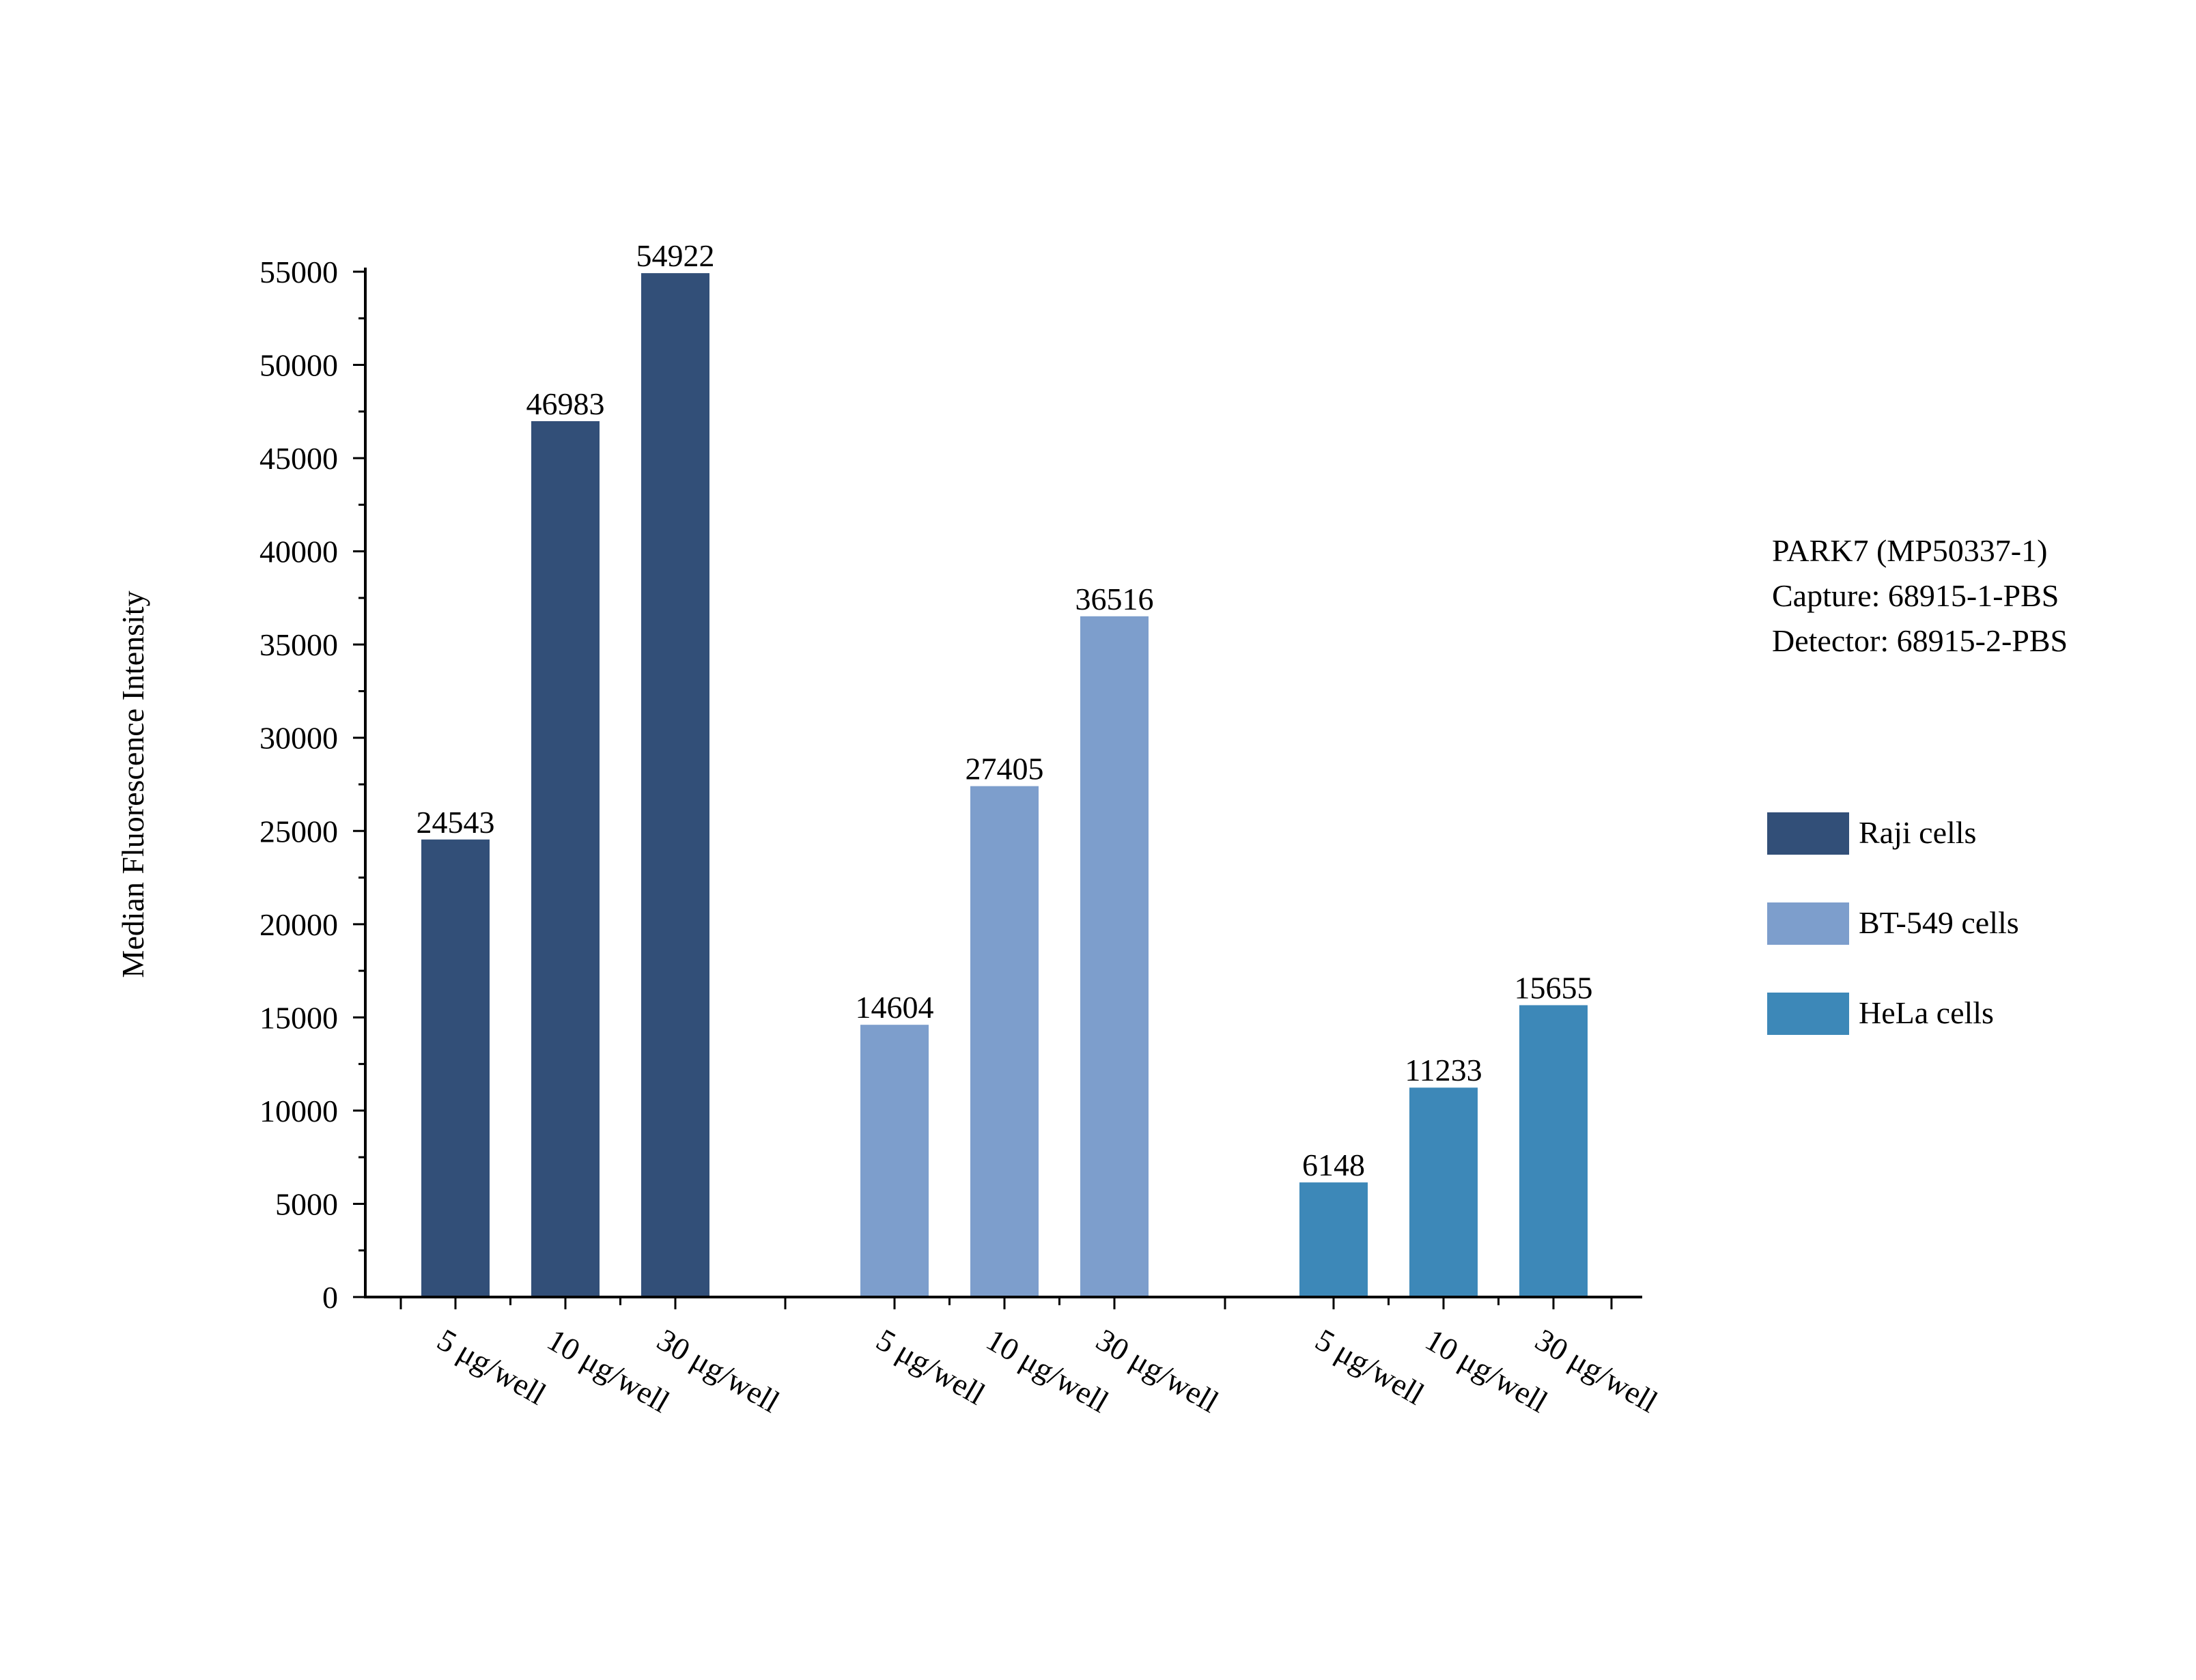  I want to click on y-tick-label: 10000, so click(298, 1111).